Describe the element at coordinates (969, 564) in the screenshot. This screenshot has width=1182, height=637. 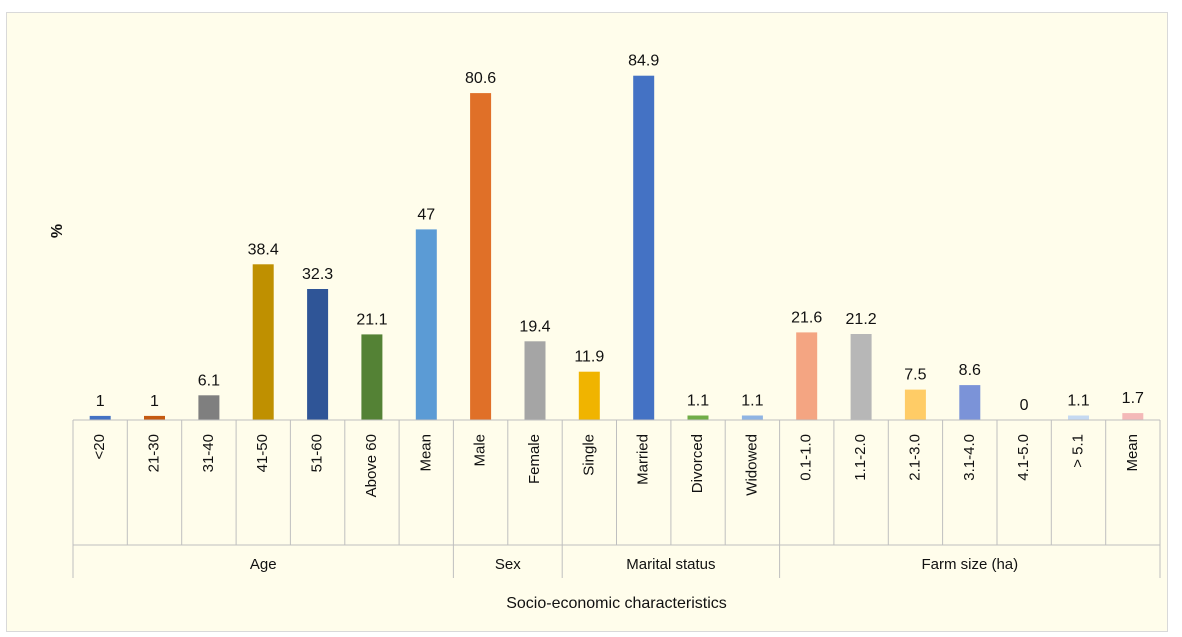
I see `group-label: Farm size (ha)` at that location.